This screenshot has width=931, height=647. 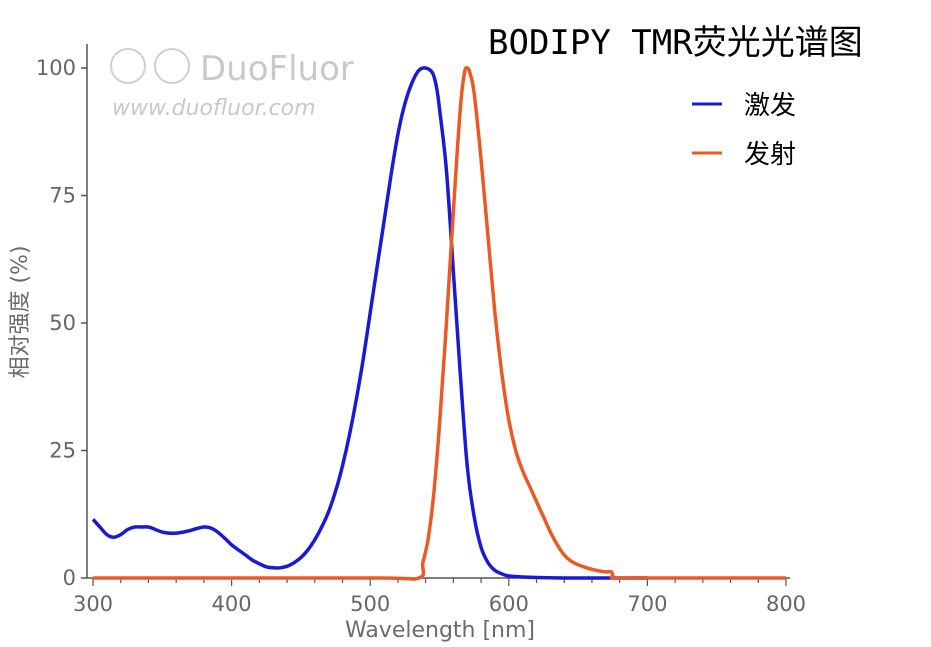 I want to click on y-tick-label: 0, so click(x=69, y=578).